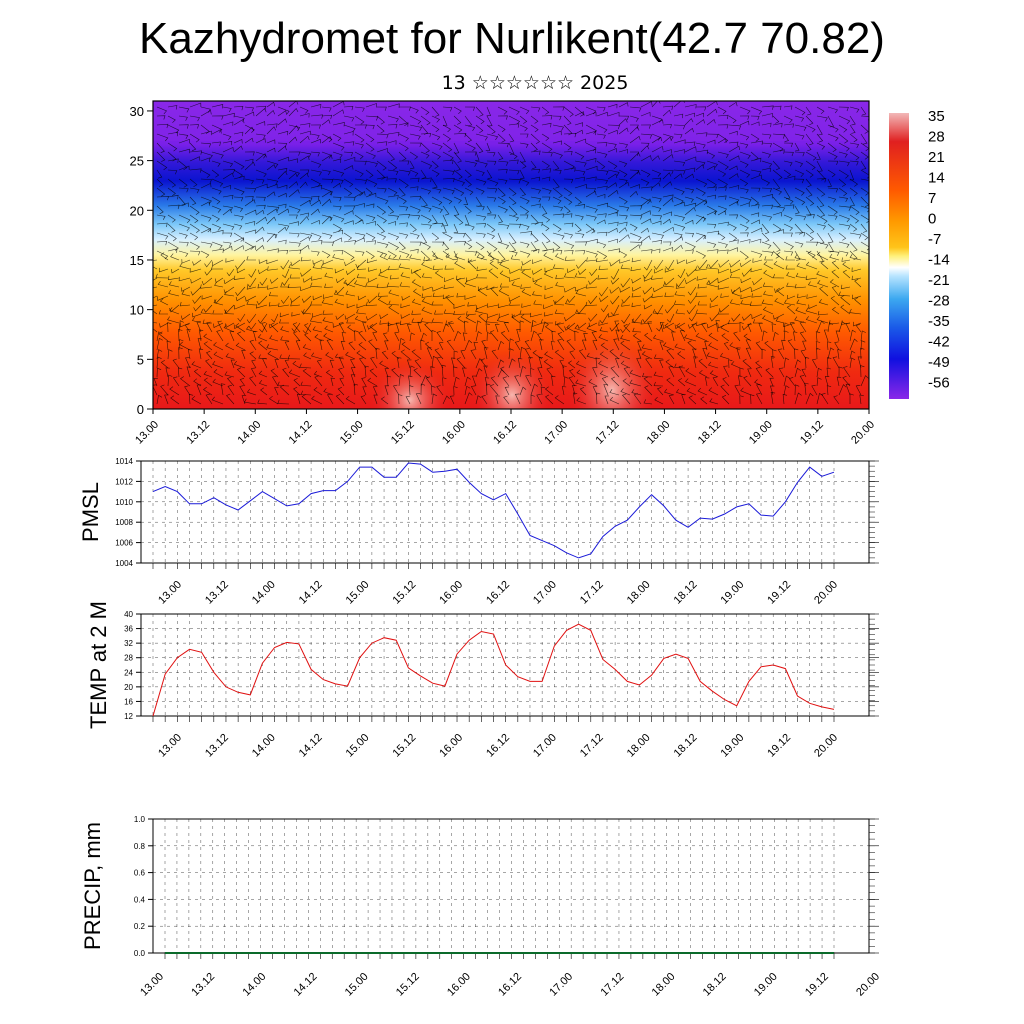 The width and height of the screenshot is (1024, 1024). I want to click on y-axis-title: PMSL, so click(90, 512).